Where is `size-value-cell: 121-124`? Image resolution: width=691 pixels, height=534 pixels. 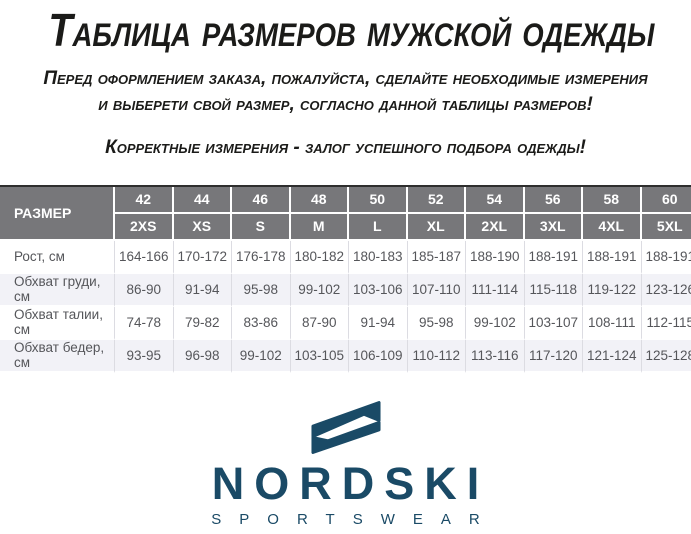 size-value-cell: 121-124 is located at coordinates (612, 356).